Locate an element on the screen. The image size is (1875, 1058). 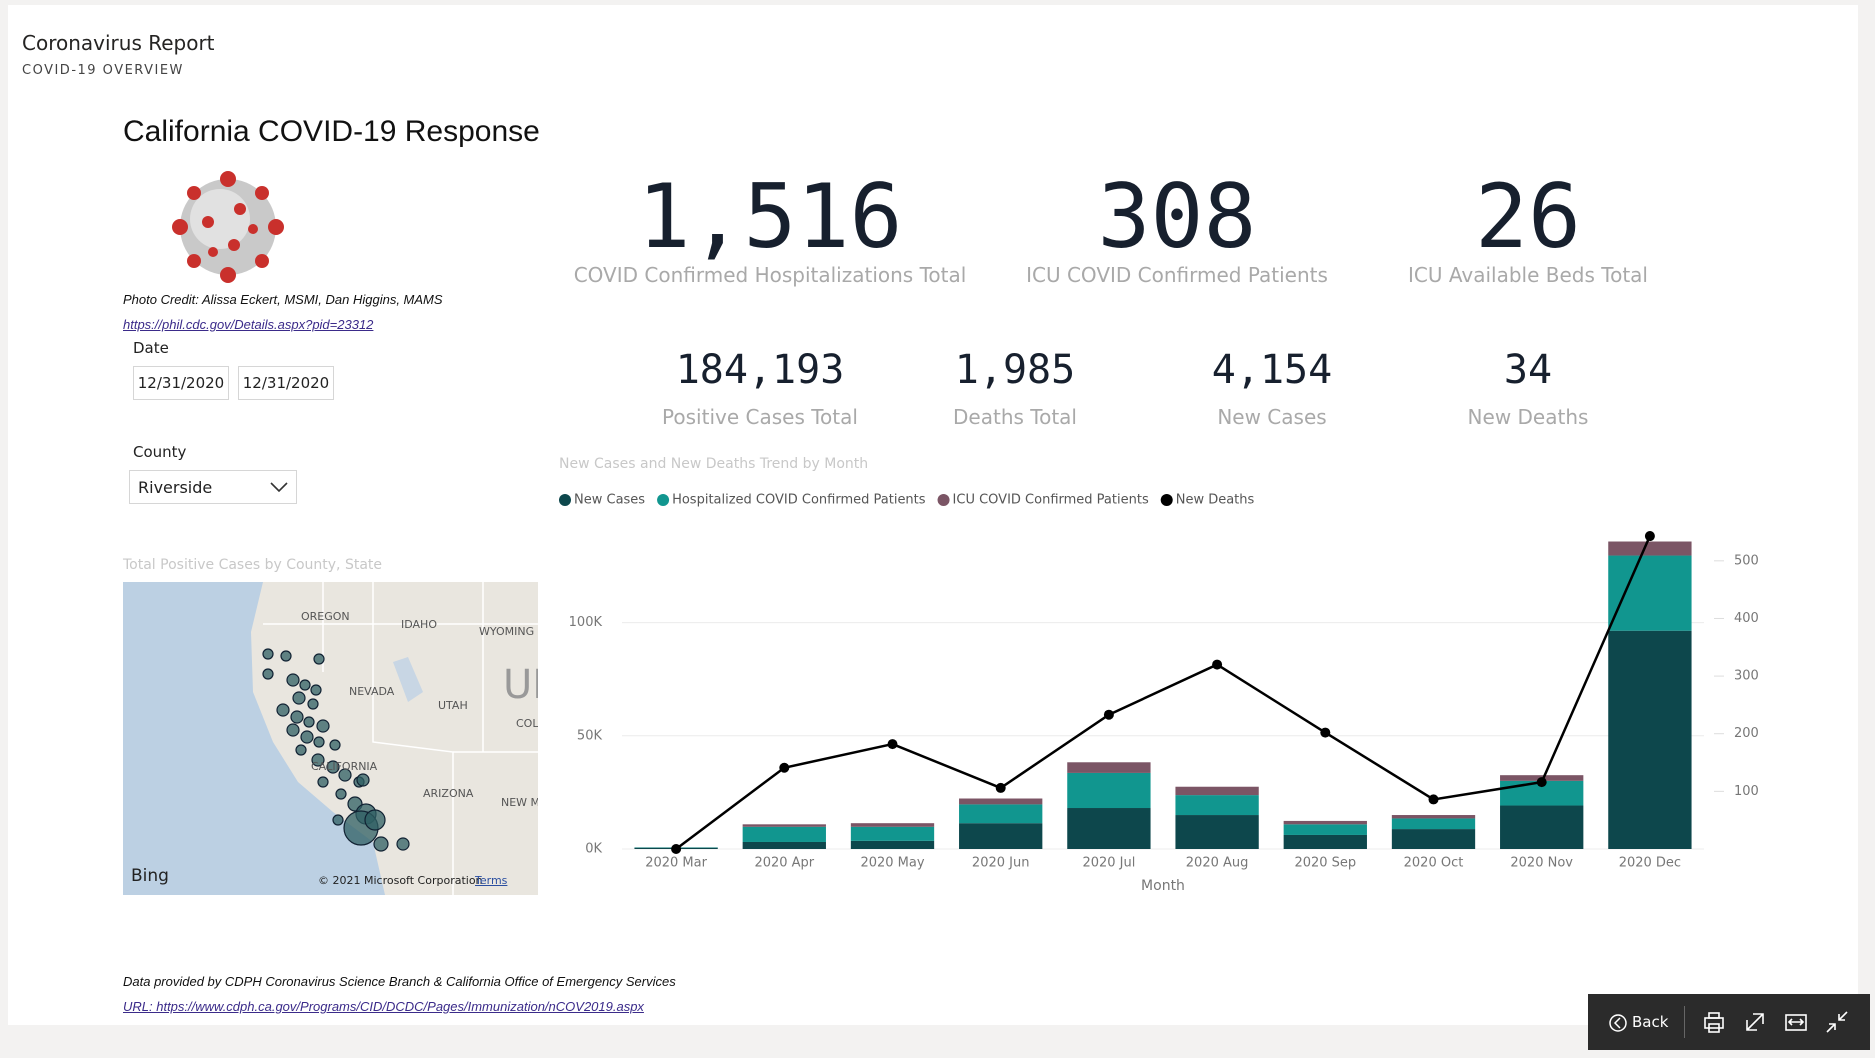
back-icon is located at coordinates (1618, 1023).